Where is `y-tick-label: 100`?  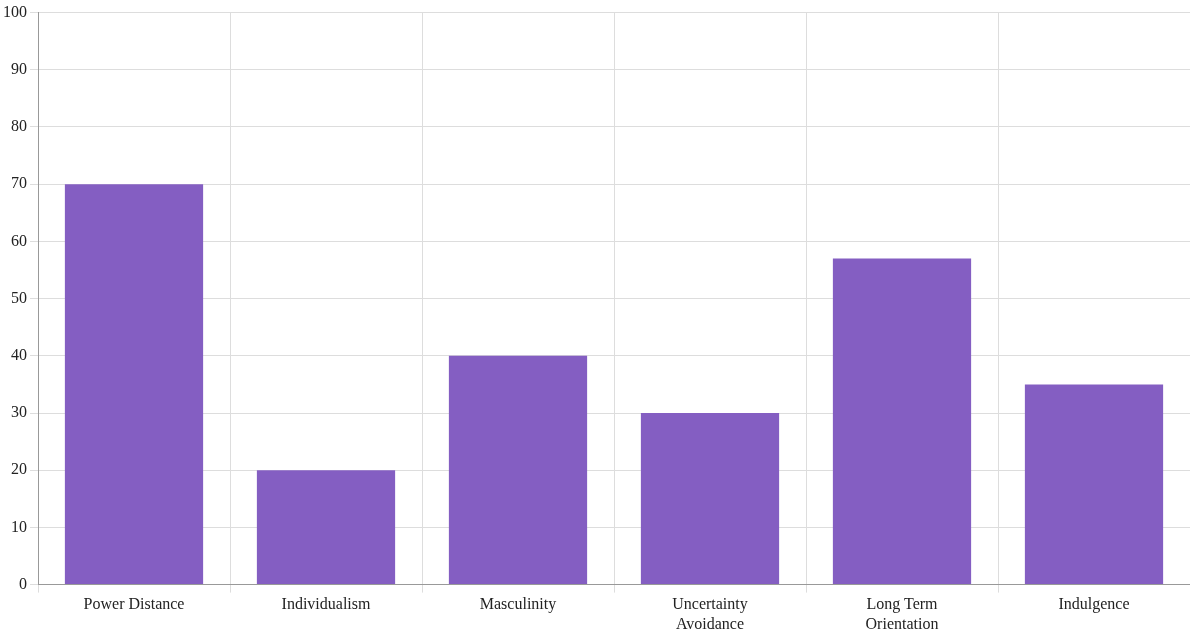
y-tick-label: 100 is located at coordinates (15, 11).